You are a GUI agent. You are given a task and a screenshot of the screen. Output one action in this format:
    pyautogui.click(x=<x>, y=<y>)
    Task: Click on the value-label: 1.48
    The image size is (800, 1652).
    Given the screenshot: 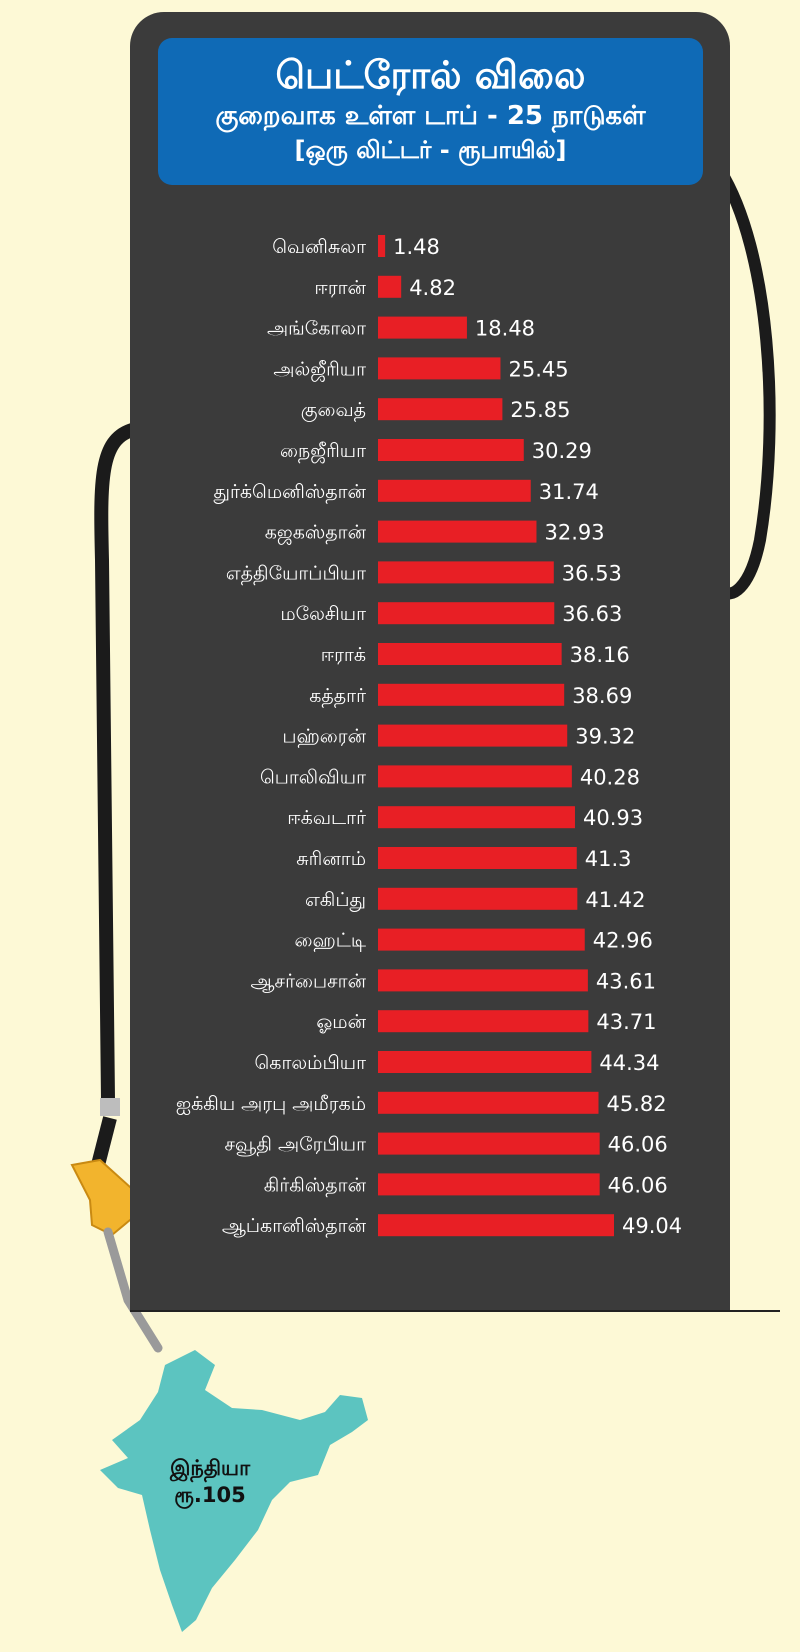 What is the action you would take?
    pyautogui.click(x=416, y=247)
    